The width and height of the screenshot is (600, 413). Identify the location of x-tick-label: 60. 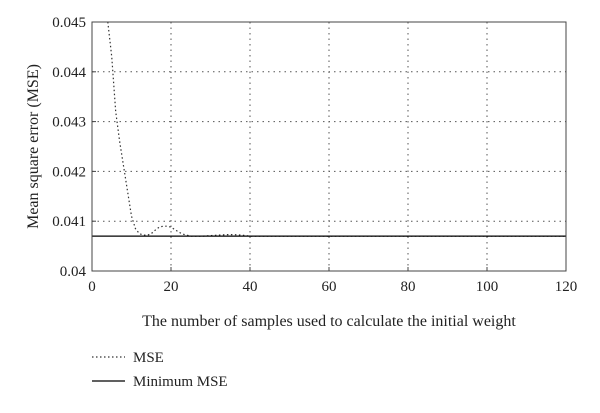
(329, 287).